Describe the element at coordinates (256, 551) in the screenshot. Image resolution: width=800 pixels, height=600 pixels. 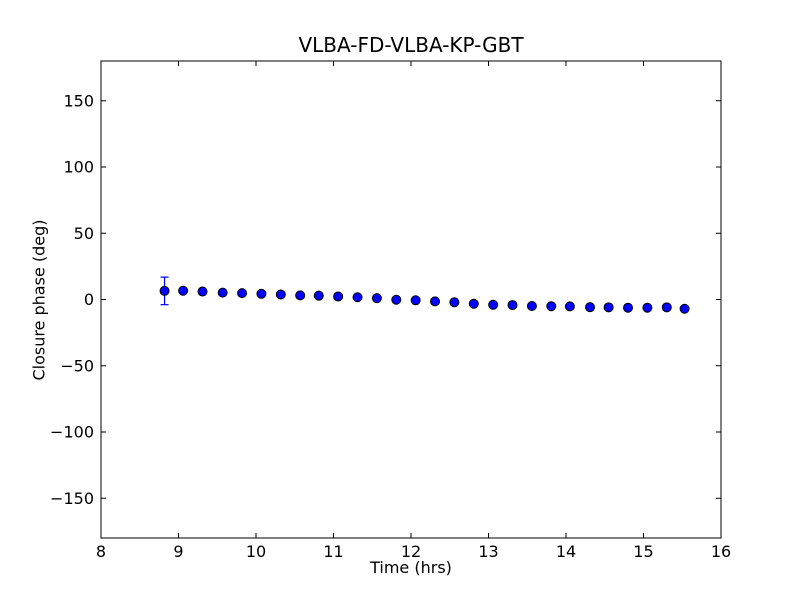
I see `x-tick-label: 10` at that location.